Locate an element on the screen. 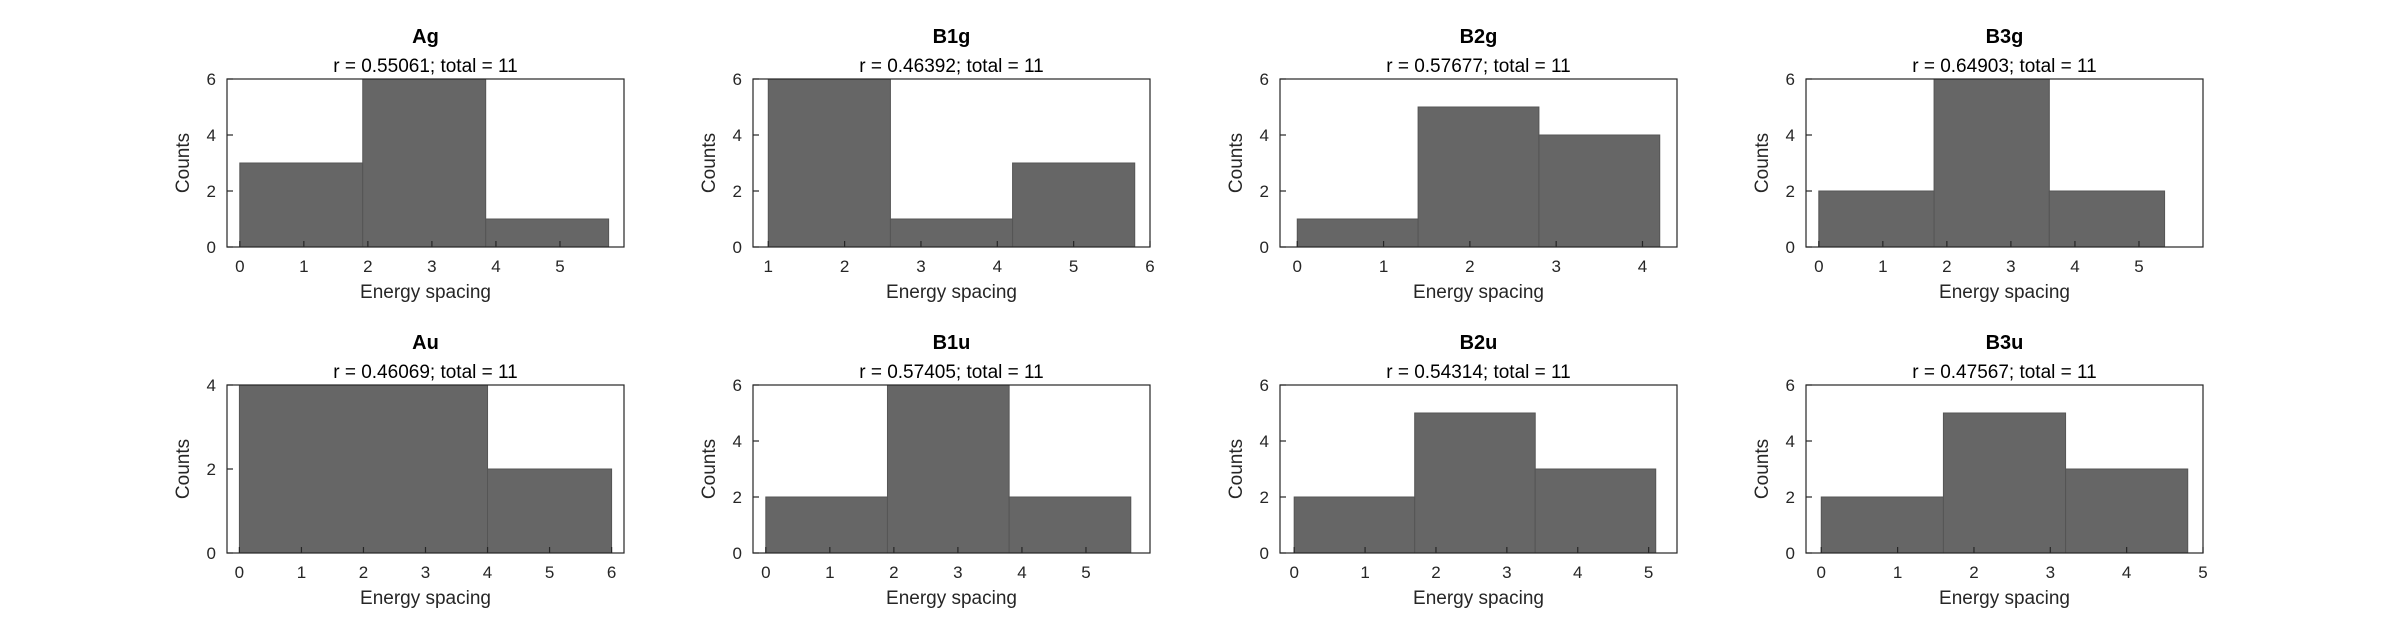 This screenshot has height=625, width=2403. chart-subtitle: r = 0.46392; total = 11 is located at coordinates (951, 66).